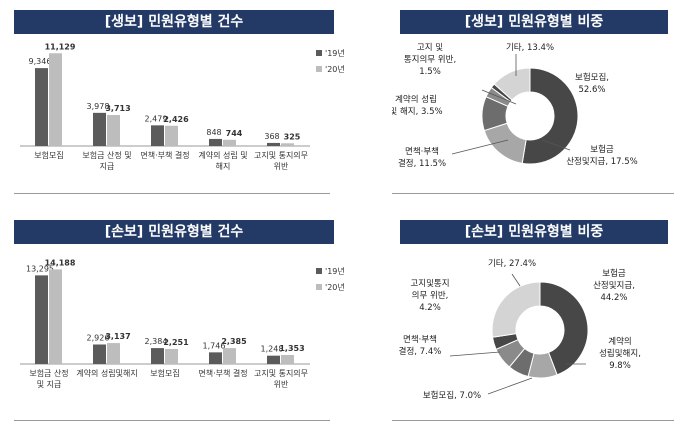  What do you see at coordinates (117, 336) in the screenshot?
I see `data-label: 3,137` at bounding box center [117, 336].